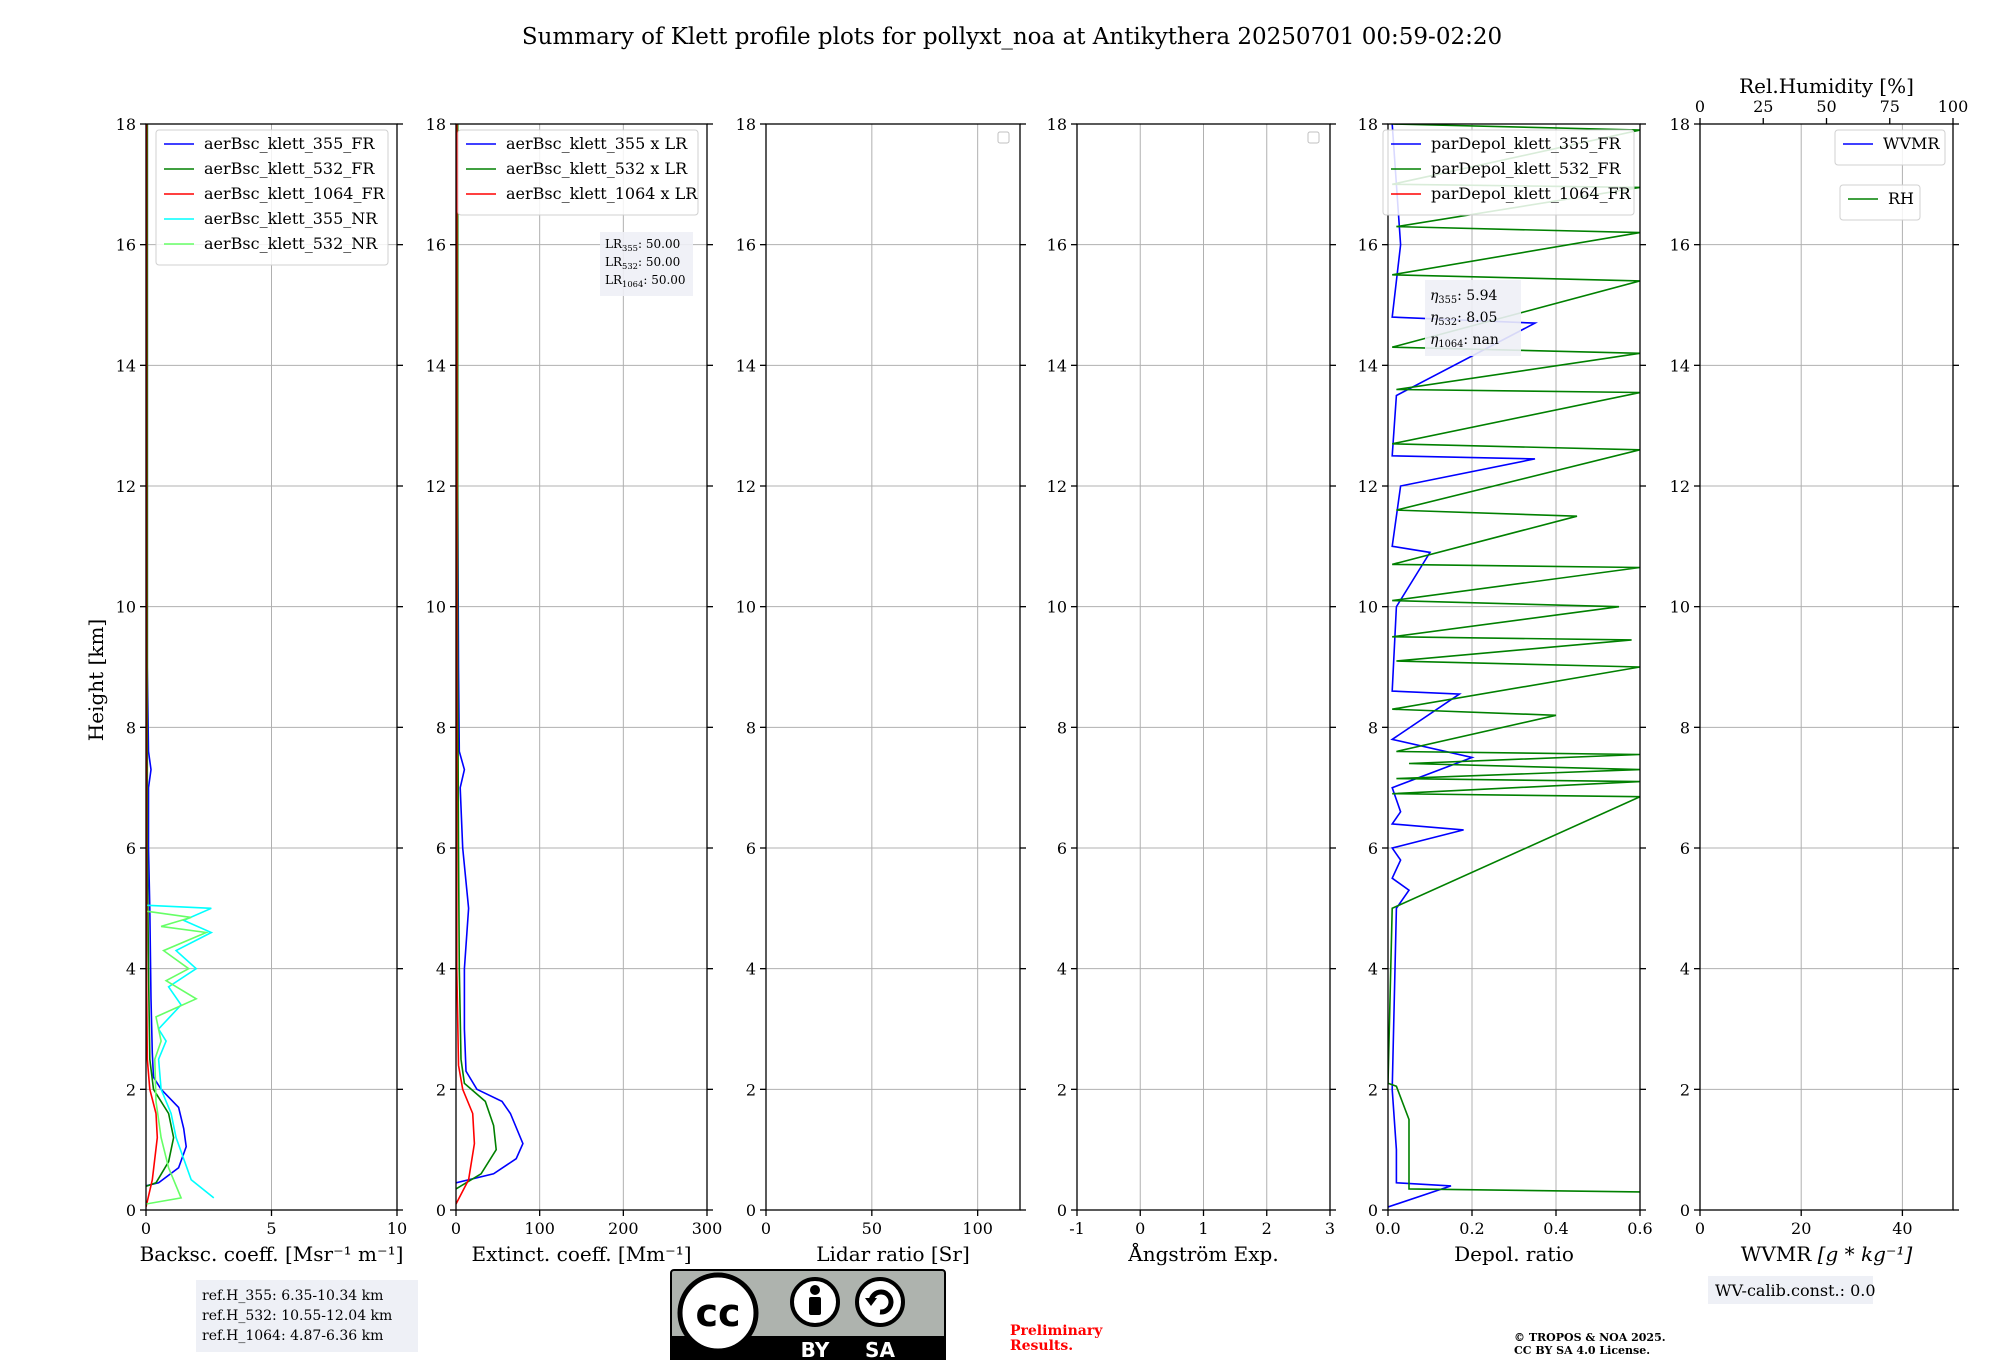 The image size is (2000, 1360). What do you see at coordinates (1826, 106) in the screenshot?
I see `top-x-tick-label: 50` at bounding box center [1826, 106].